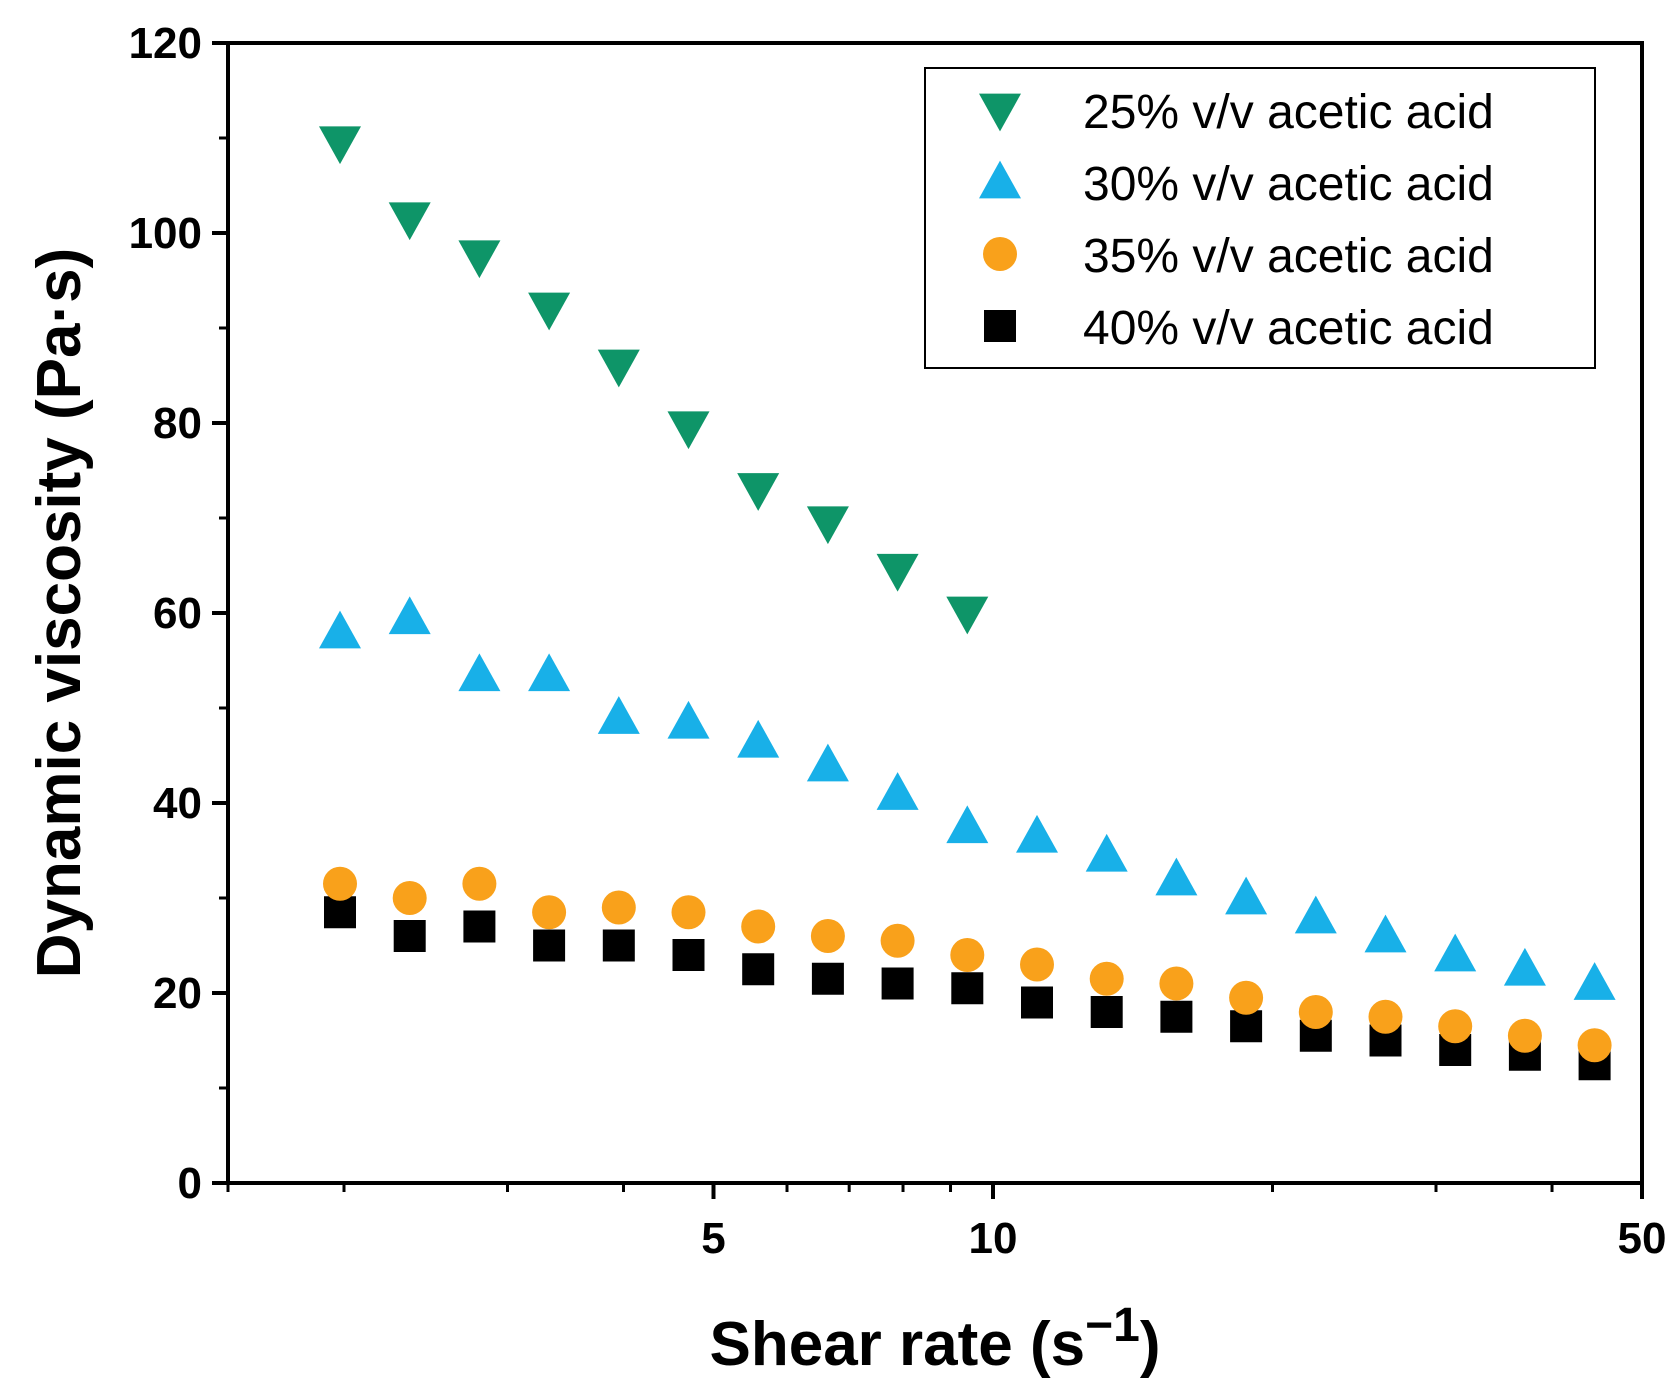  I want to click on legend-label: 30% v/v acetic acid, so click(1288, 184).